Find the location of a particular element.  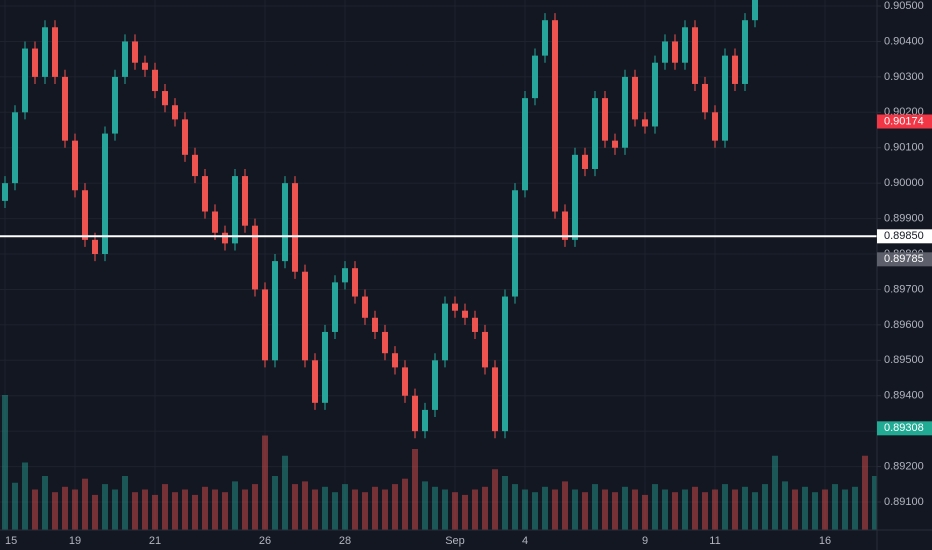

price-tag is located at coordinates (904, 121).